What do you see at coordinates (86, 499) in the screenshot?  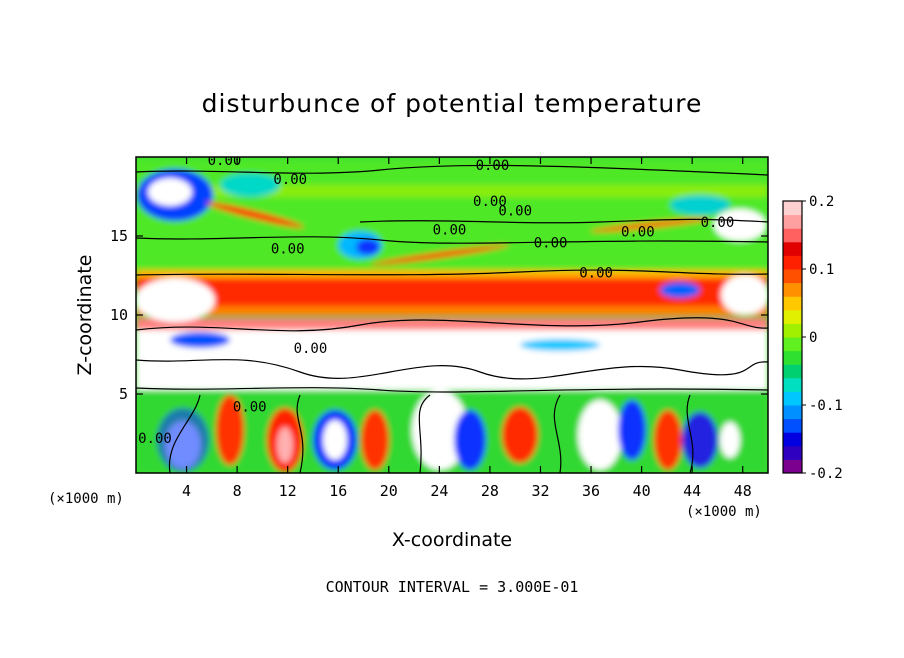 I see `x-unit-label: (×1000 m)` at bounding box center [86, 499].